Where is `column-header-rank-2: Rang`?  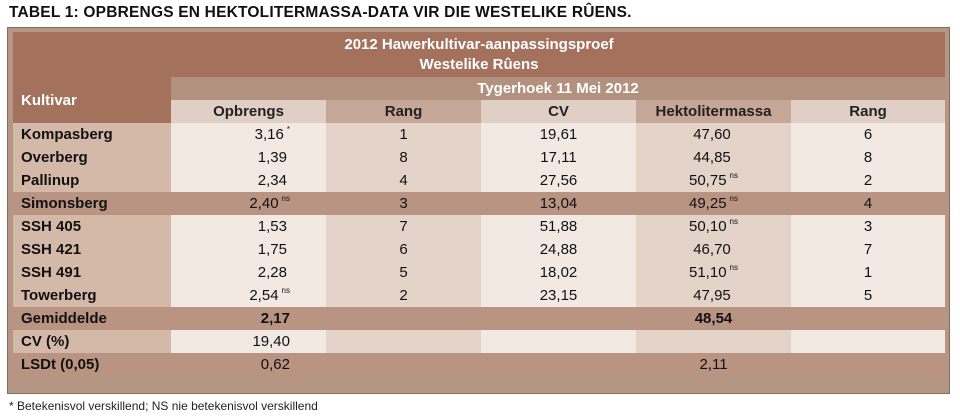
column-header-rank-2: Rang is located at coordinates (868, 111).